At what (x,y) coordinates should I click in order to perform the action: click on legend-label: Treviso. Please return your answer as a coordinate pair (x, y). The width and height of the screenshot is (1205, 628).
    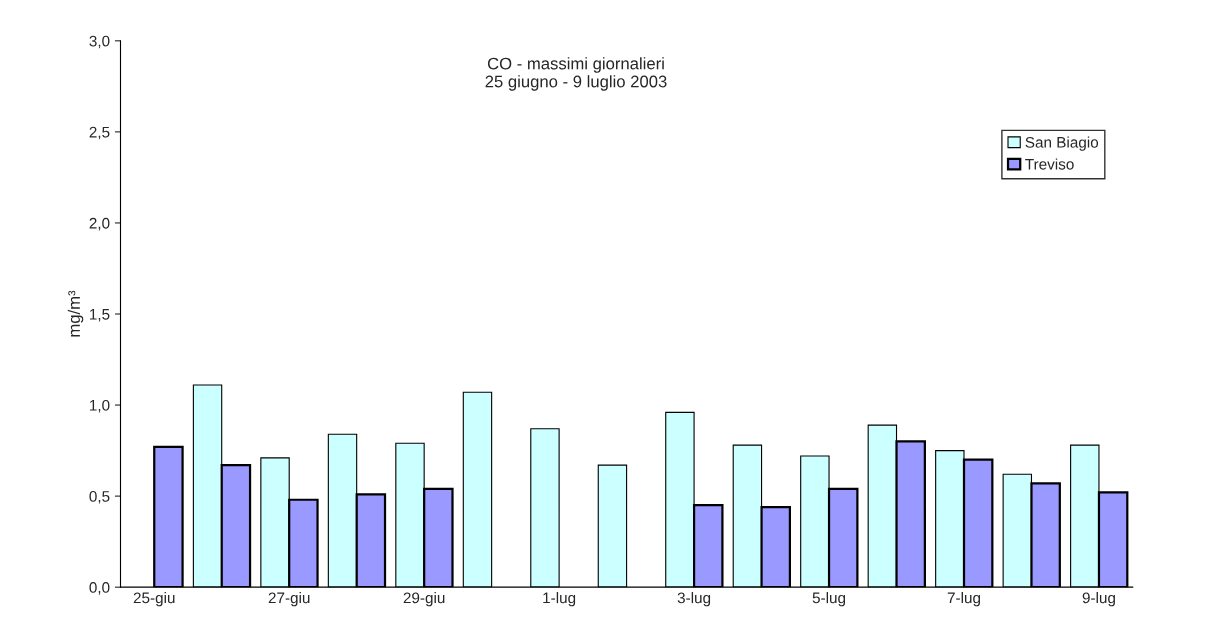
    Looking at the image, I should click on (1049, 164).